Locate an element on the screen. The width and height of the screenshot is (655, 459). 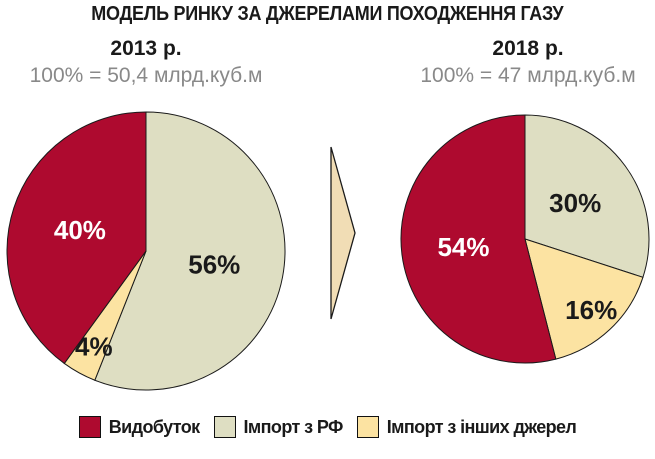
legend-swatch-import-rf is located at coordinates (224, 427).